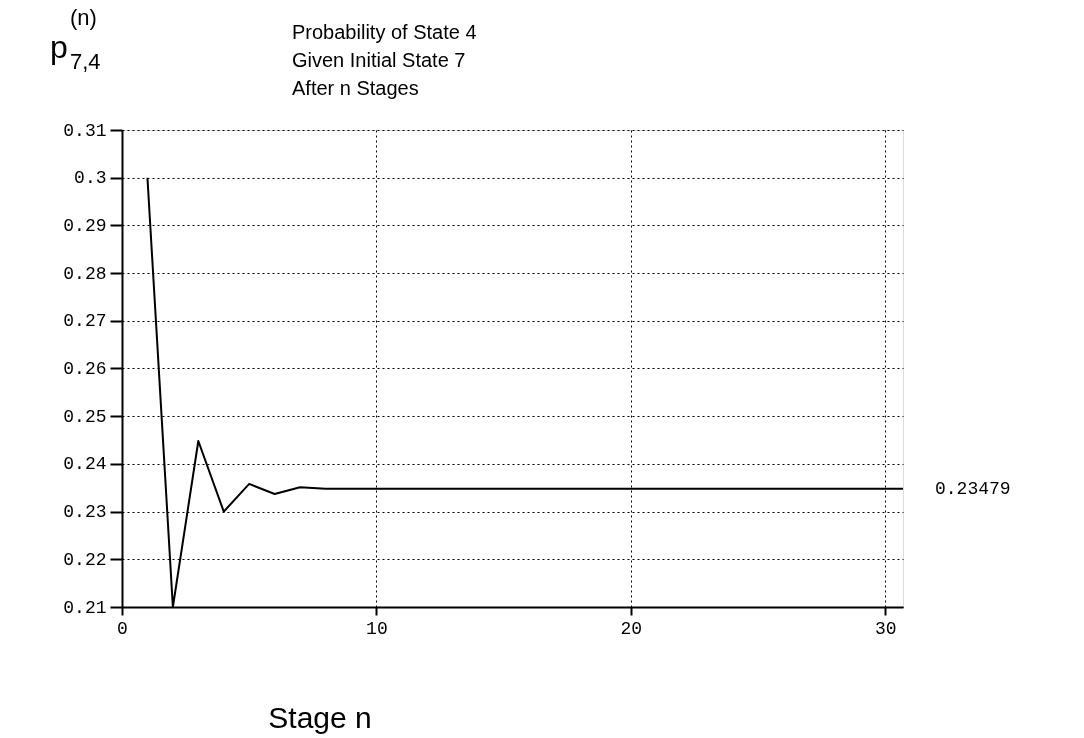 This screenshot has height=738, width=1084. I want to click on x-tick-label: 0, so click(122, 628).